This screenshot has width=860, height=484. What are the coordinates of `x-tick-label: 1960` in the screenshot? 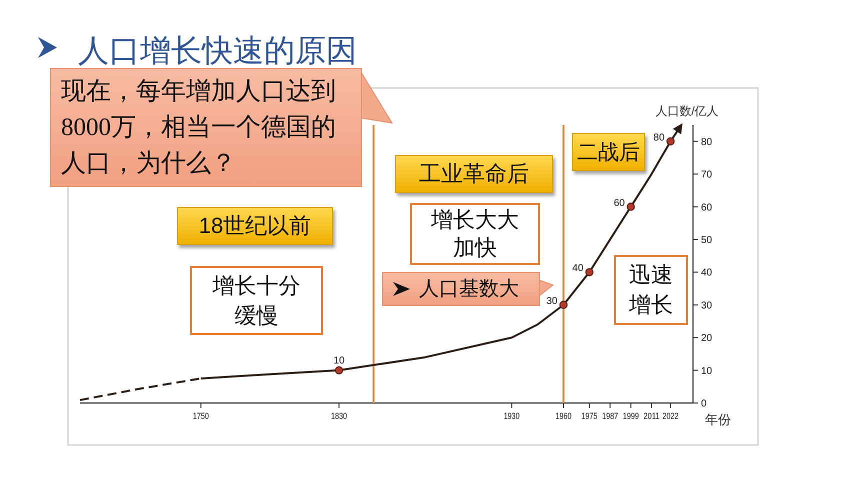 It's located at (565, 416).